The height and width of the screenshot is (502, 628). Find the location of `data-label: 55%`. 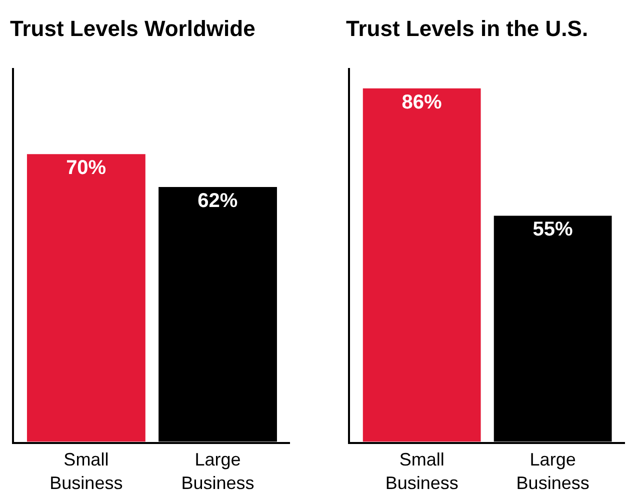

data-label: 55% is located at coordinates (552, 229).